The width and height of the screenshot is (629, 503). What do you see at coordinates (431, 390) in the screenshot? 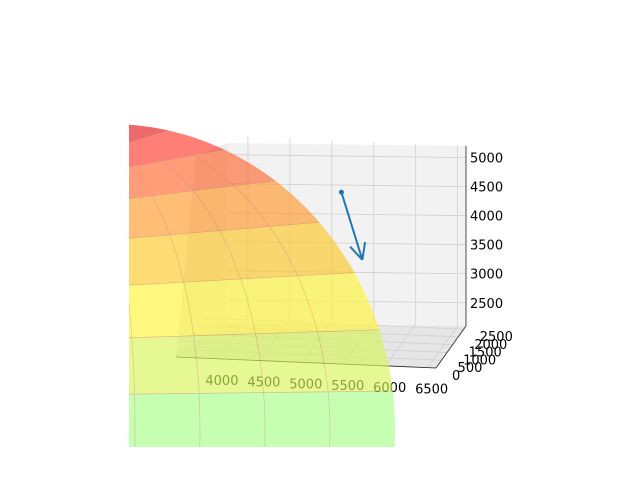
I see `x-tick-label: 6500` at bounding box center [431, 390].